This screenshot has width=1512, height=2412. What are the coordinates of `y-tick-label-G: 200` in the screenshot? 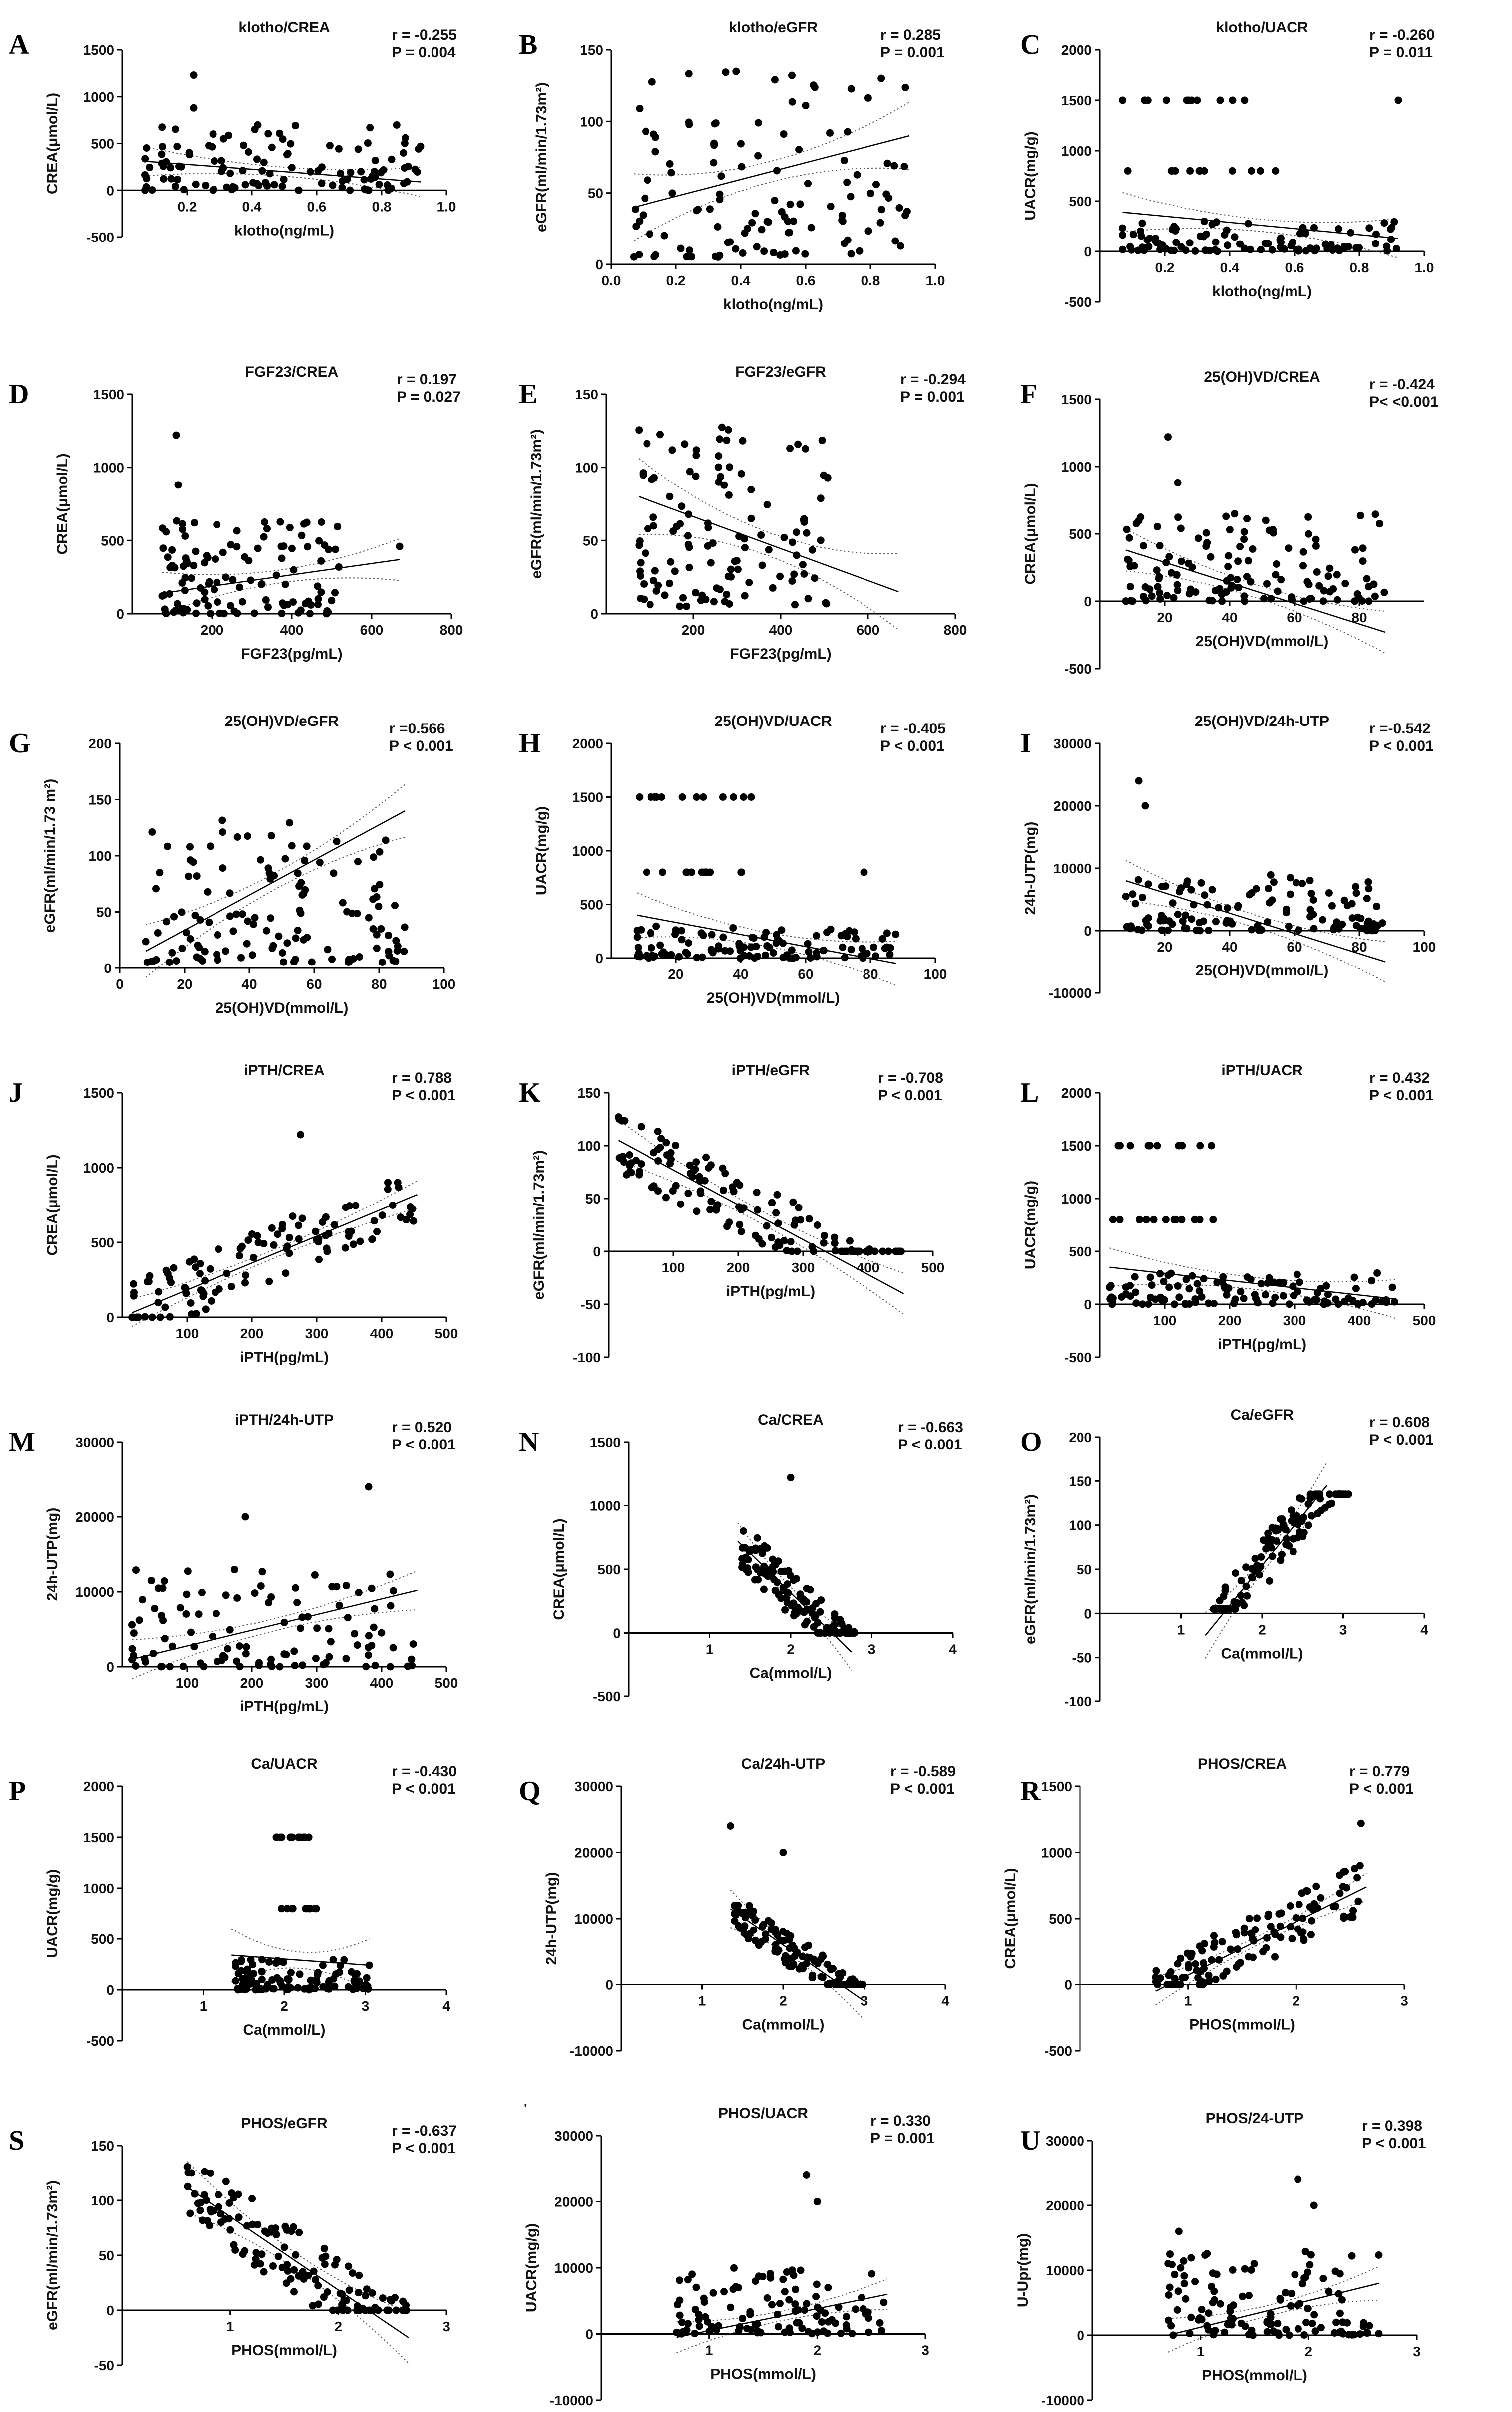 It's located at (100, 743).